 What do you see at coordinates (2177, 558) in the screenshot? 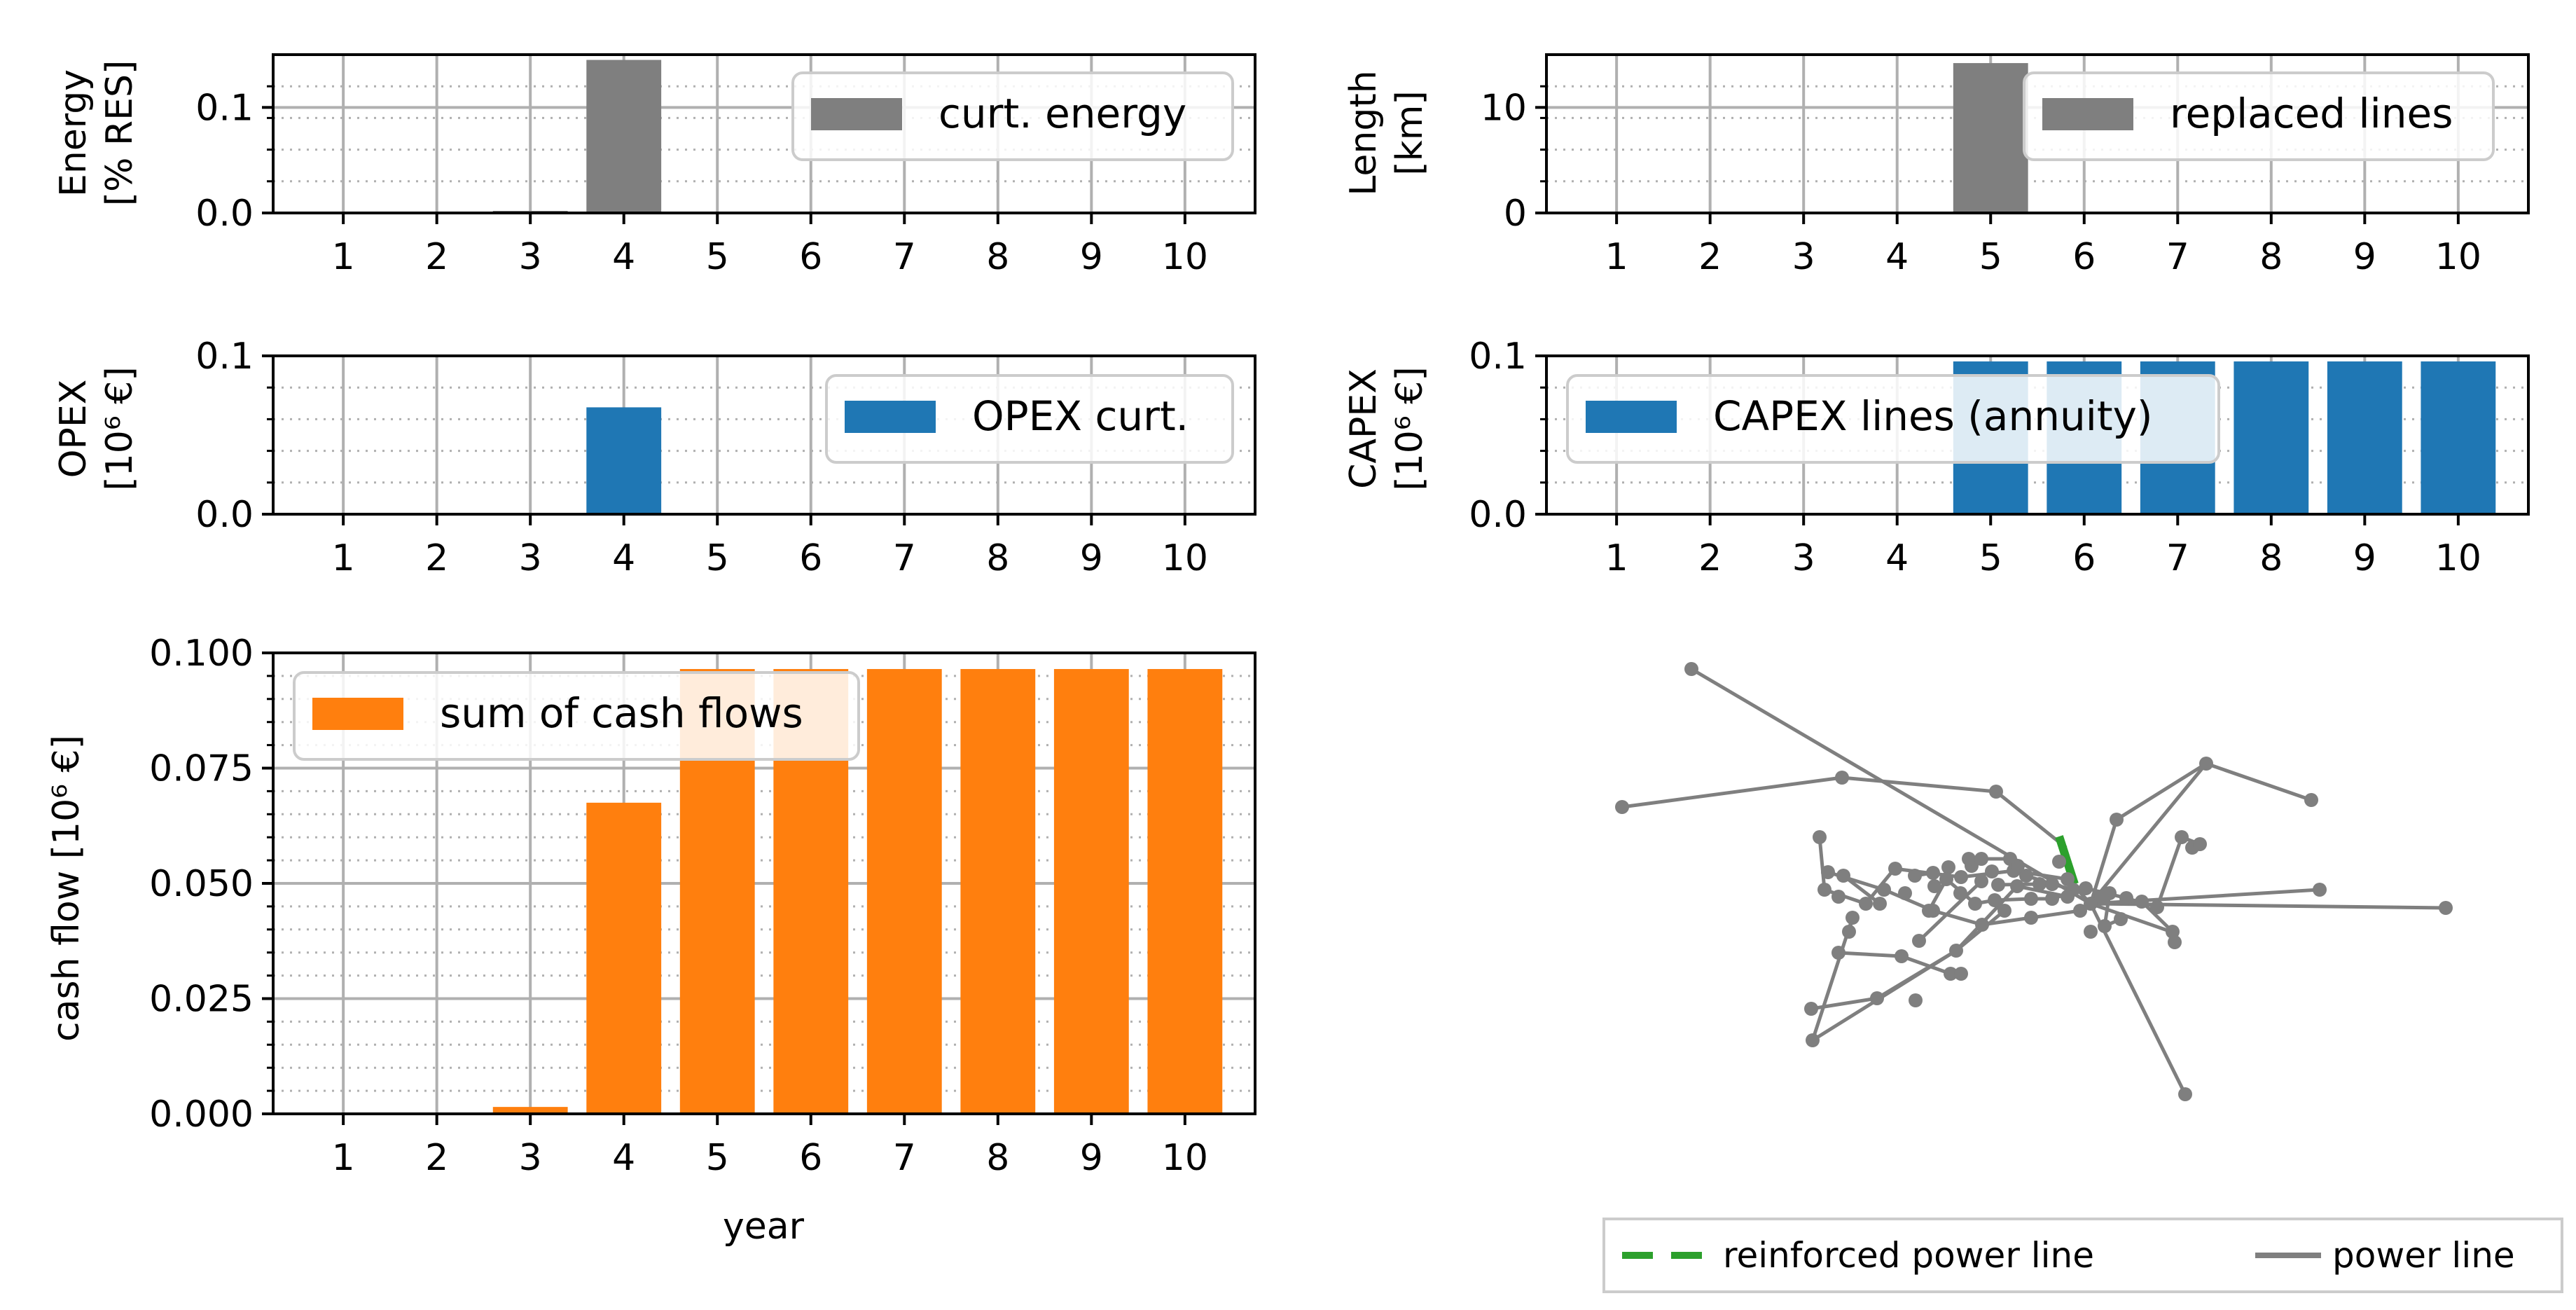
I see `capex-xtick-label: 7` at bounding box center [2177, 558].